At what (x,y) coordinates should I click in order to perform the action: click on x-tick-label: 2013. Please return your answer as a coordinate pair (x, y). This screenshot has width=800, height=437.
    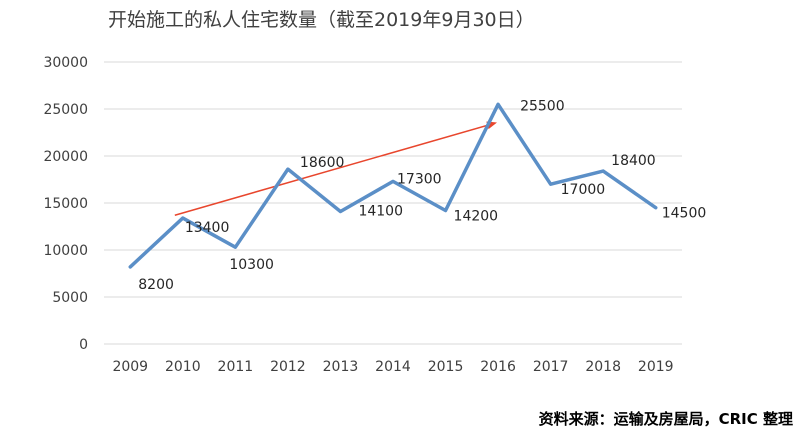
    Looking at the image, I should click on (341, 367).